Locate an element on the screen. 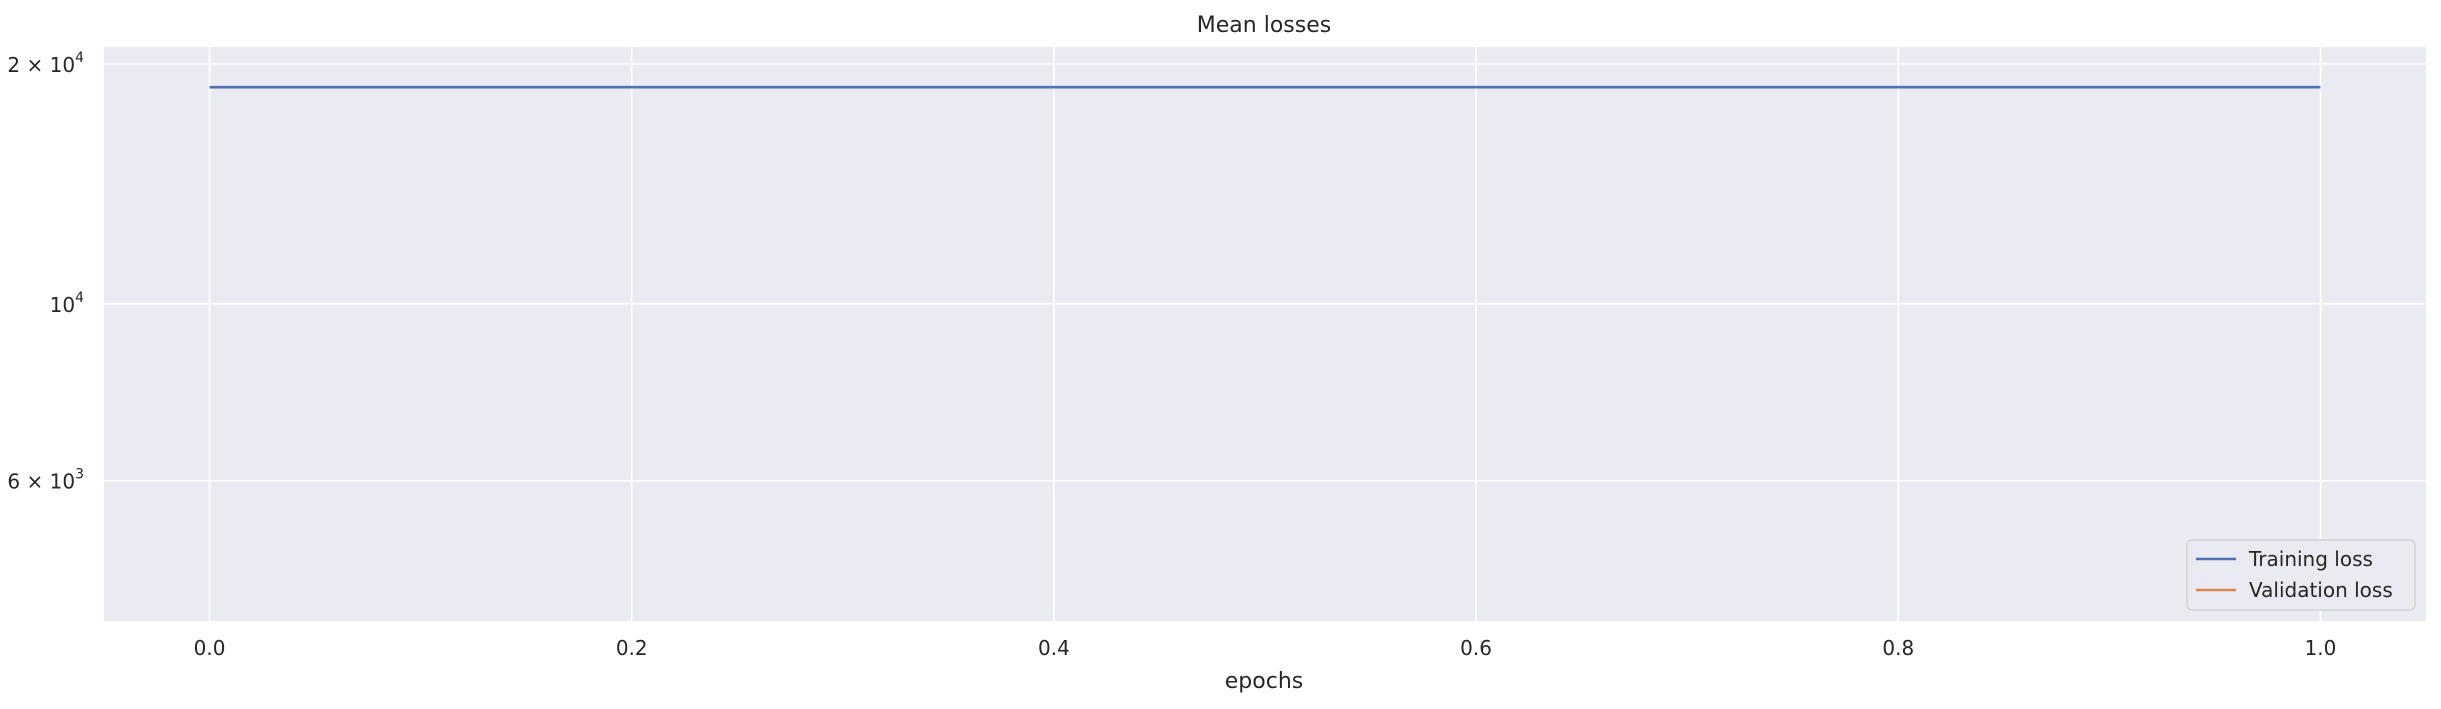 Image resolution: width=2441 pixels, height=709 pixels. chart-title: Mean losses is located at coordinates (1264, 25).